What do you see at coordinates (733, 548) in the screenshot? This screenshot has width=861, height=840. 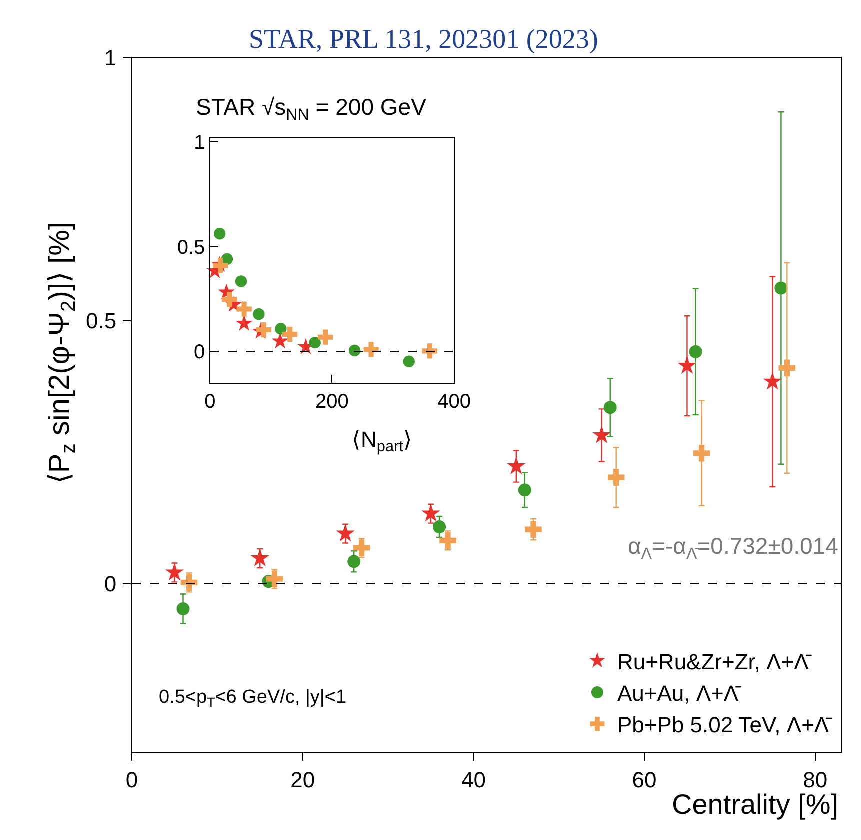 I see `annotation: α$_{Λ}$=-α$_{Λ̄}$=0.732±0.014` at bounding box center [733, 548].